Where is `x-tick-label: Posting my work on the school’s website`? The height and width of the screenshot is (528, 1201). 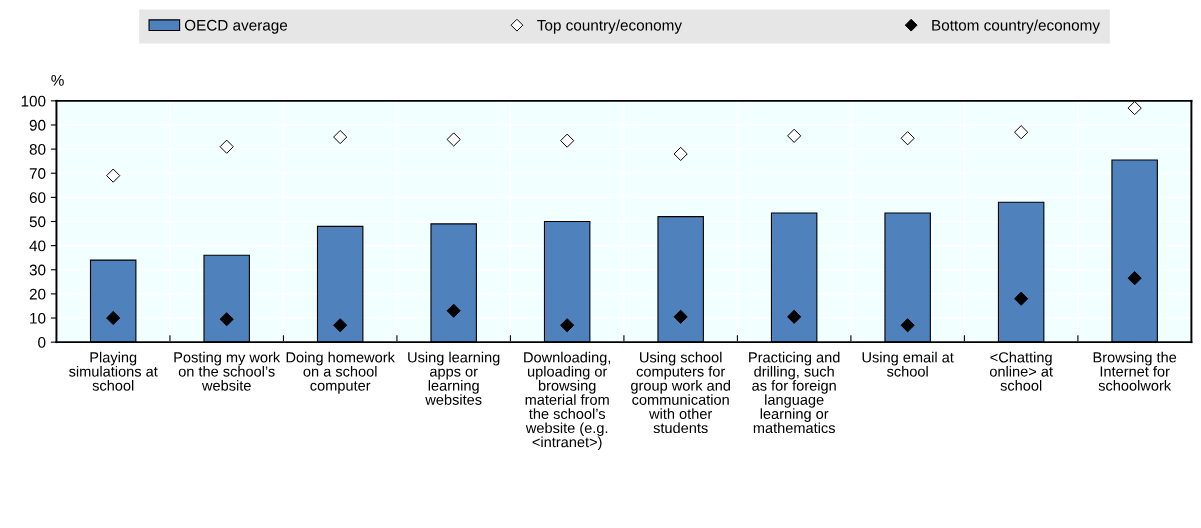 x-tick-label: Posting my work on the school’s website is located at coordinates (227, 371).